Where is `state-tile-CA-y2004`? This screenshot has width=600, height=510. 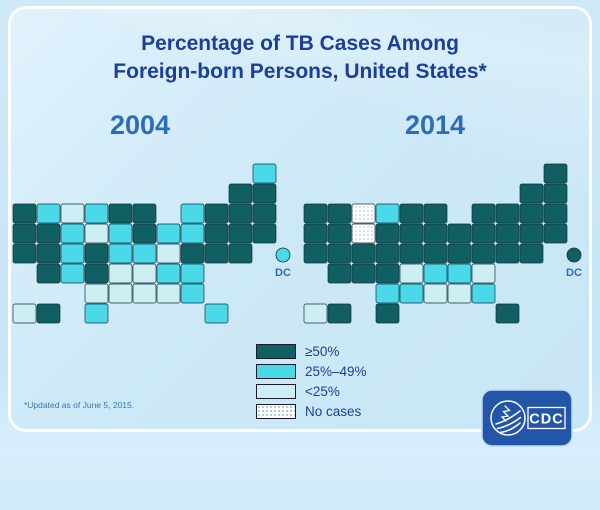
state-tile-CA-y2004 is located at coordinates (24, 253).